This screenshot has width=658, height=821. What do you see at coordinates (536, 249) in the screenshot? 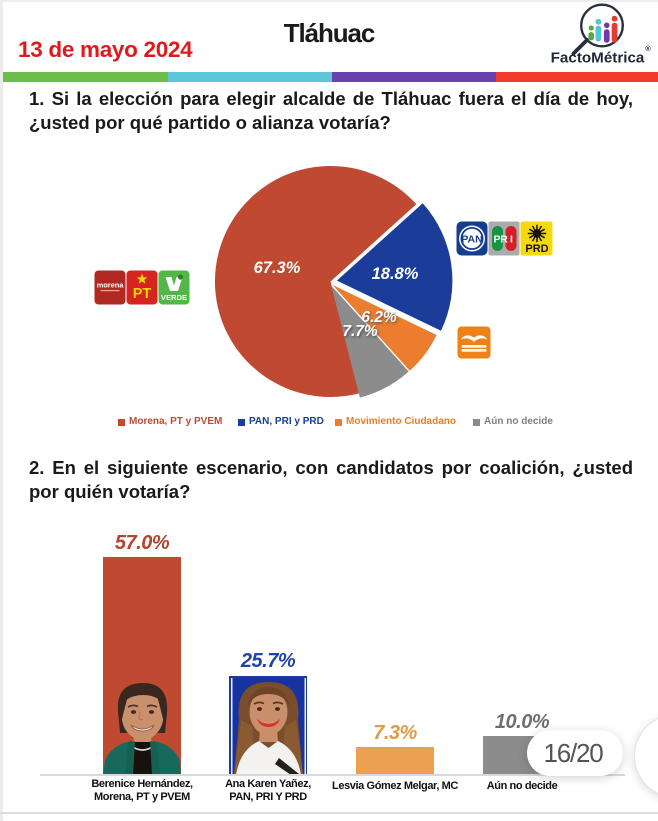
I see `svg-text: PRD` at bounding box center [536, 249].